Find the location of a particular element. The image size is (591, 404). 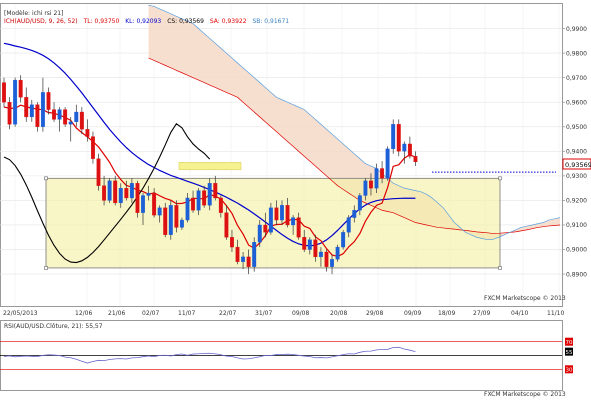

price-tick-label: 0,9400 is located at coordinates (576, 152).